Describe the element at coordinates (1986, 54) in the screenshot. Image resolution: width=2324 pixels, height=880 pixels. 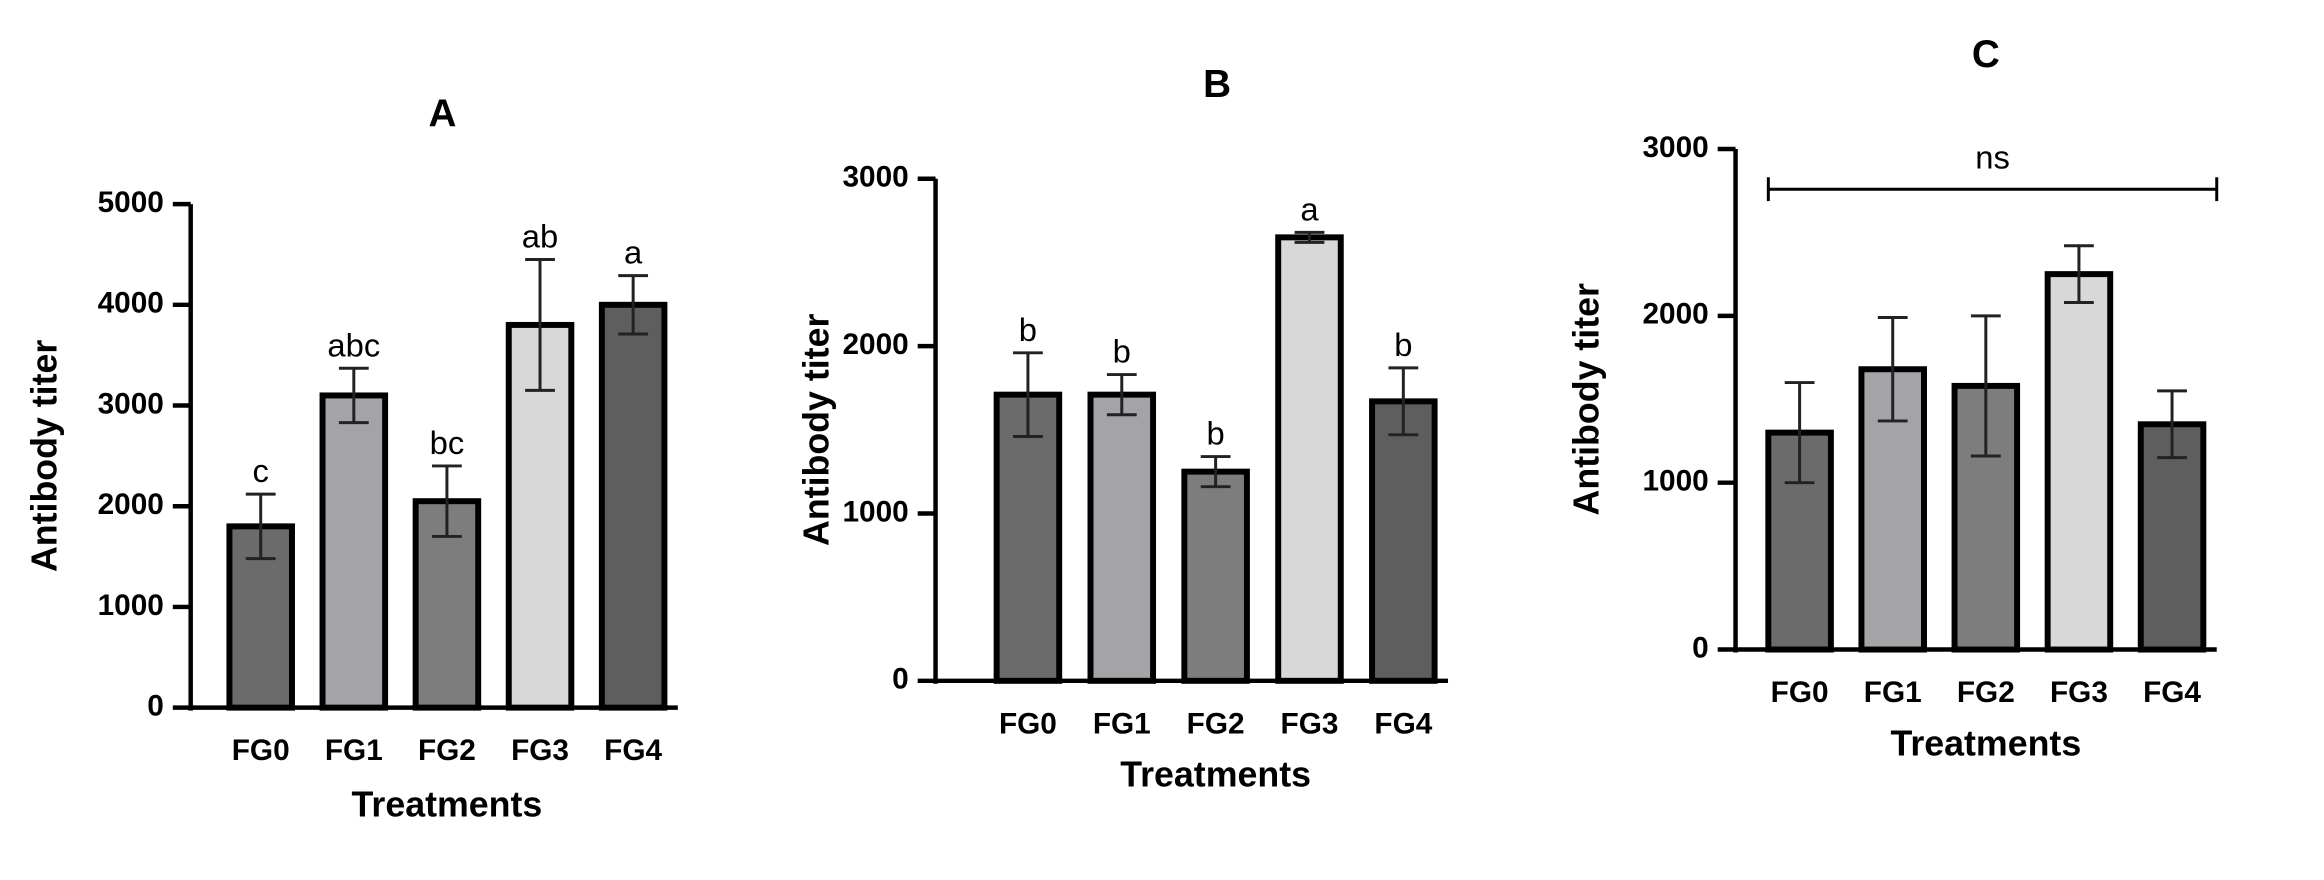
I see `chart-title: C` at that location.